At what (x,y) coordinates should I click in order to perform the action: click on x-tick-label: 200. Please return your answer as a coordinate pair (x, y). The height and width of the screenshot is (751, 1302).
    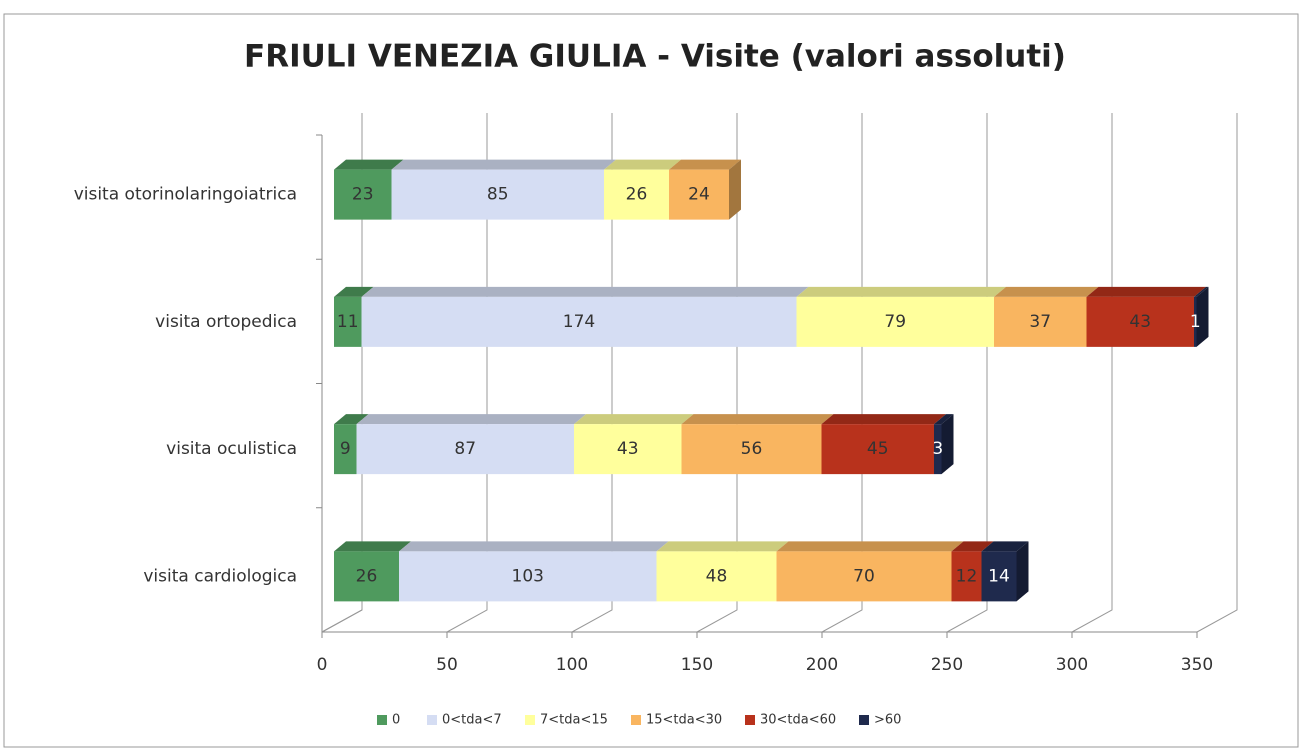
    Looking at the image, I should click on (822, 665).